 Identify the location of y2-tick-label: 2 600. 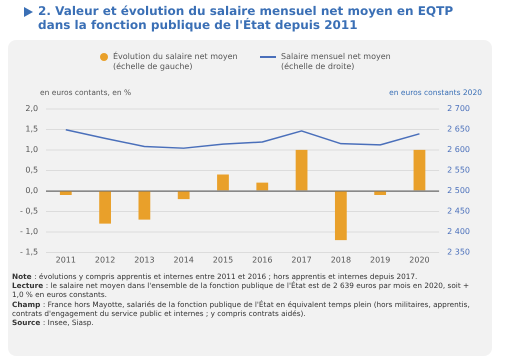
(458, 149).